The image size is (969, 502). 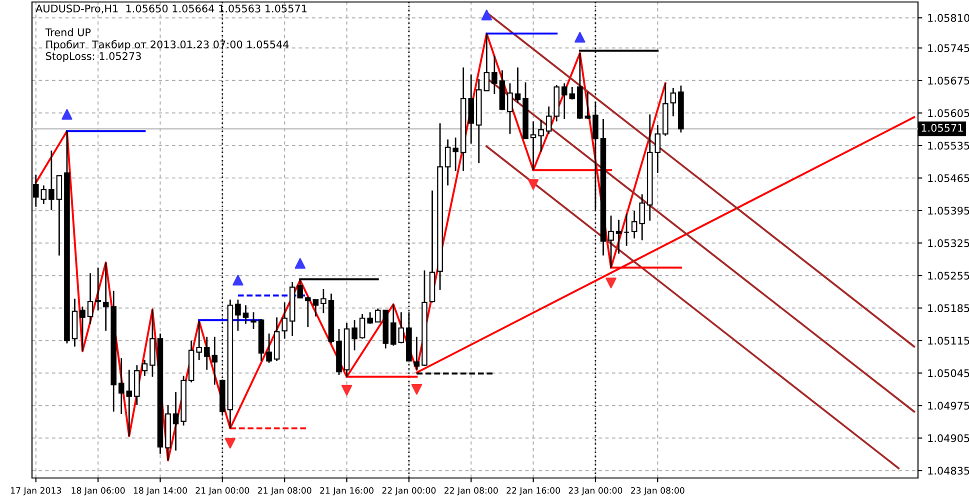 I want to click on x-tick-label: 21 Jan 00:00, so click(x=223, y=491).